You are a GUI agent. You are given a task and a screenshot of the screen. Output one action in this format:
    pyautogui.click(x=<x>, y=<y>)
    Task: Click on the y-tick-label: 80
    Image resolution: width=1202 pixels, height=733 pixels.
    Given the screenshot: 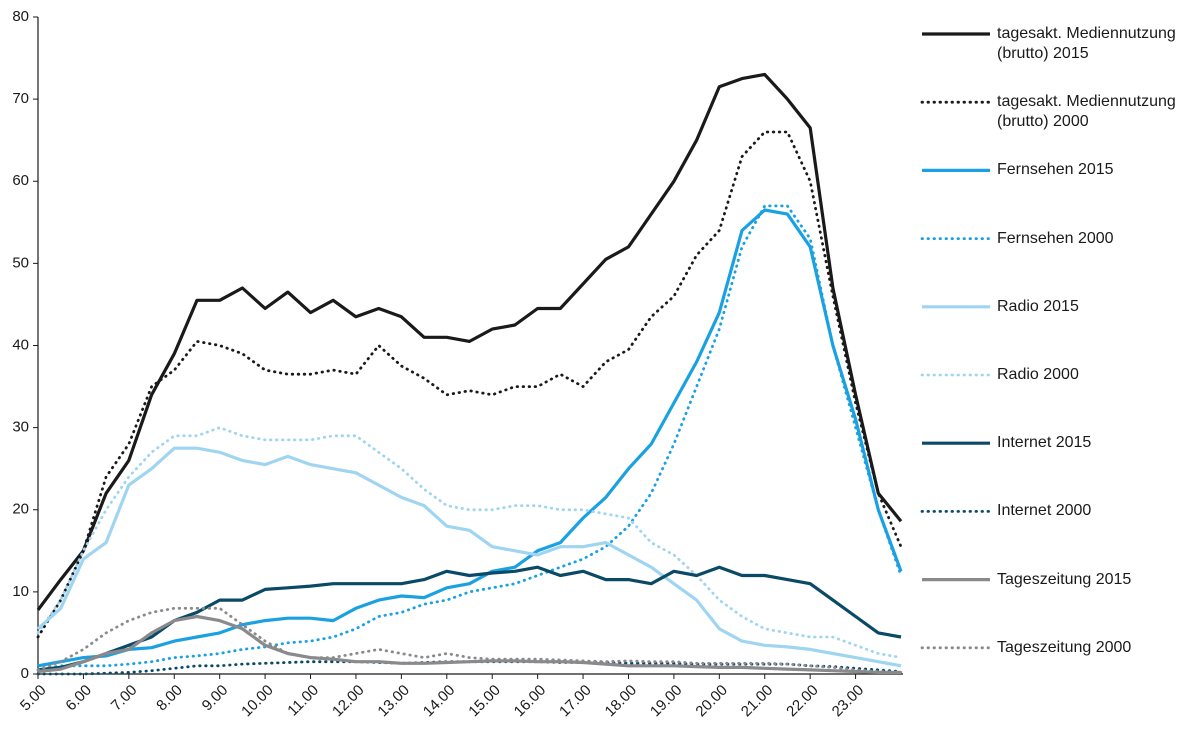 What is the action you would take?
    pyautogui.click(x=20, y=16)
    